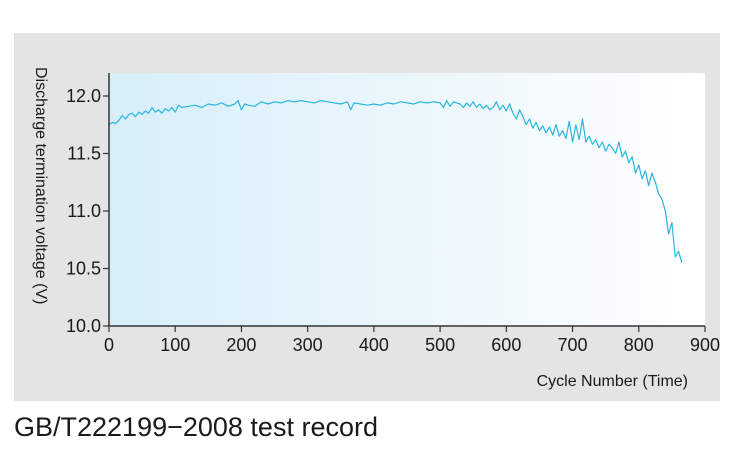 This screenshot has height=455, width=731. What do you see at coordinates (374, 345) in the screenshot?
I see `x-tick-label: 400` at bounding box center [374, 345].